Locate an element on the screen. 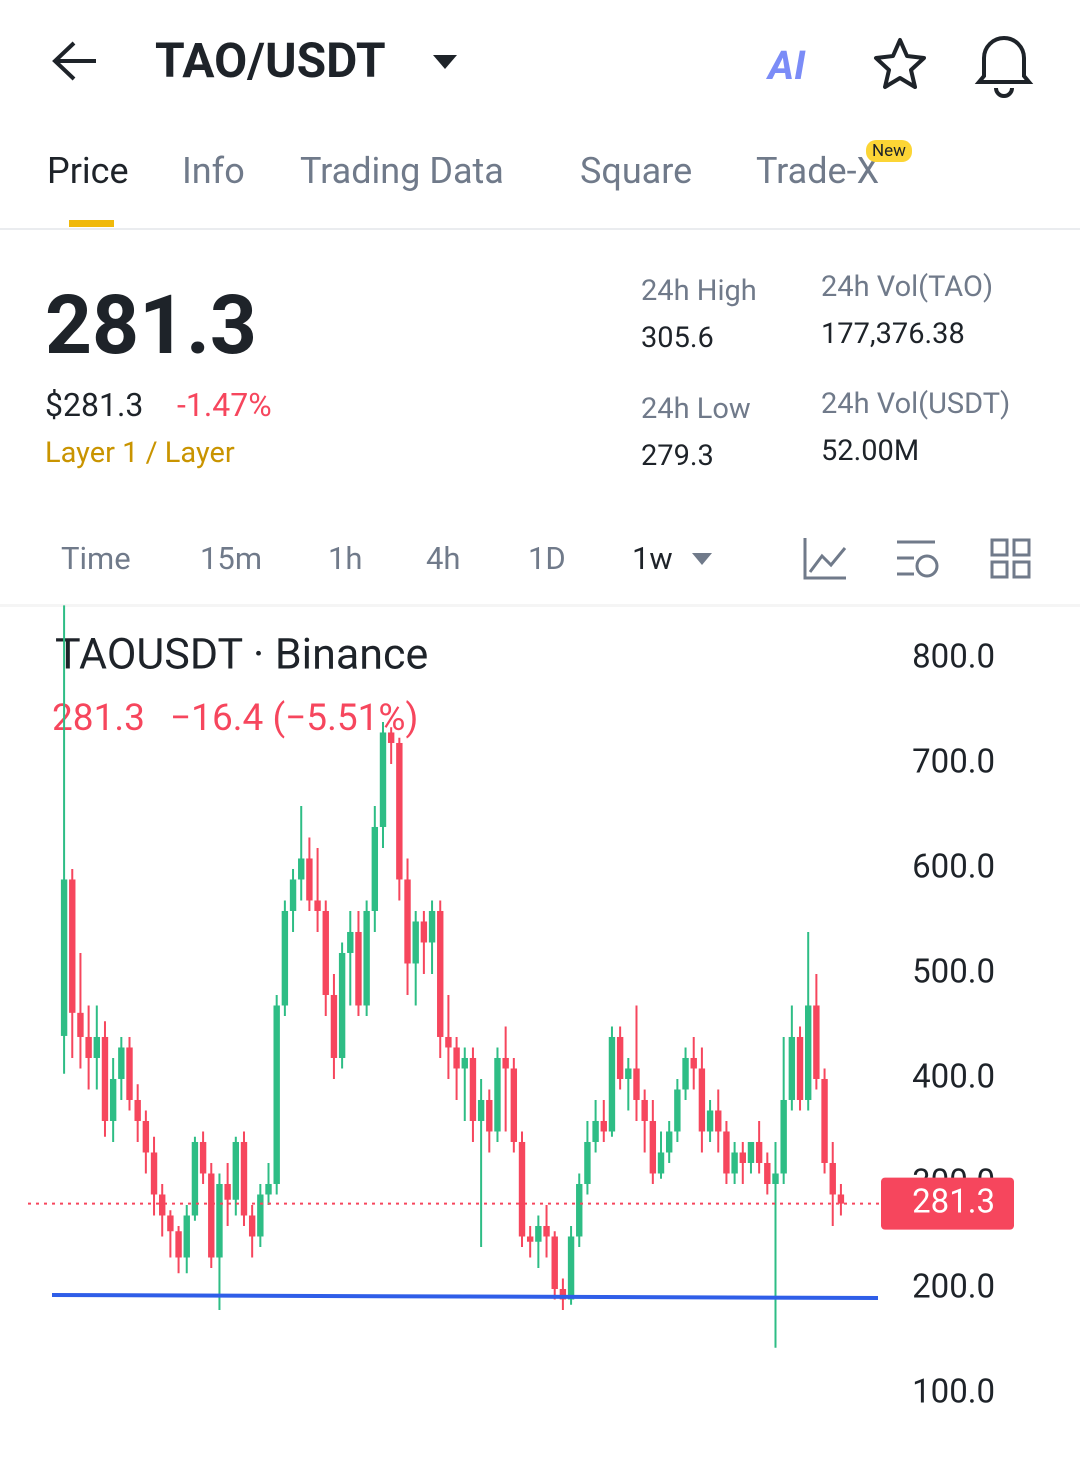 The height and width of the screenshot is (1478, 1080). stat-value: 177,376.38 is located at coordinates (893, 334).